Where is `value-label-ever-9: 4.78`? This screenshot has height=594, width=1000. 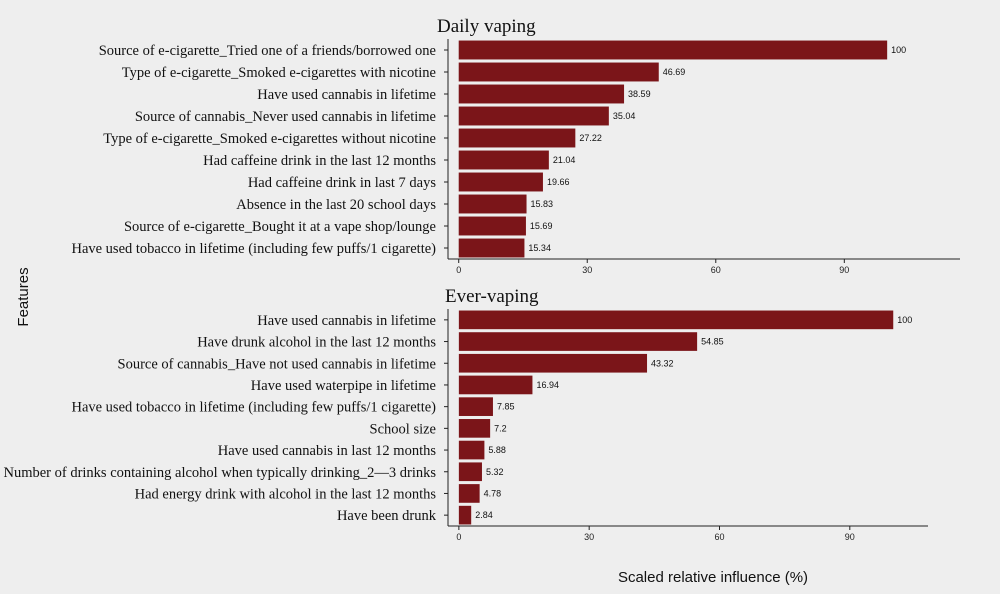
value-label-ever-9: 4.78 is located at coordinates (493, 493).